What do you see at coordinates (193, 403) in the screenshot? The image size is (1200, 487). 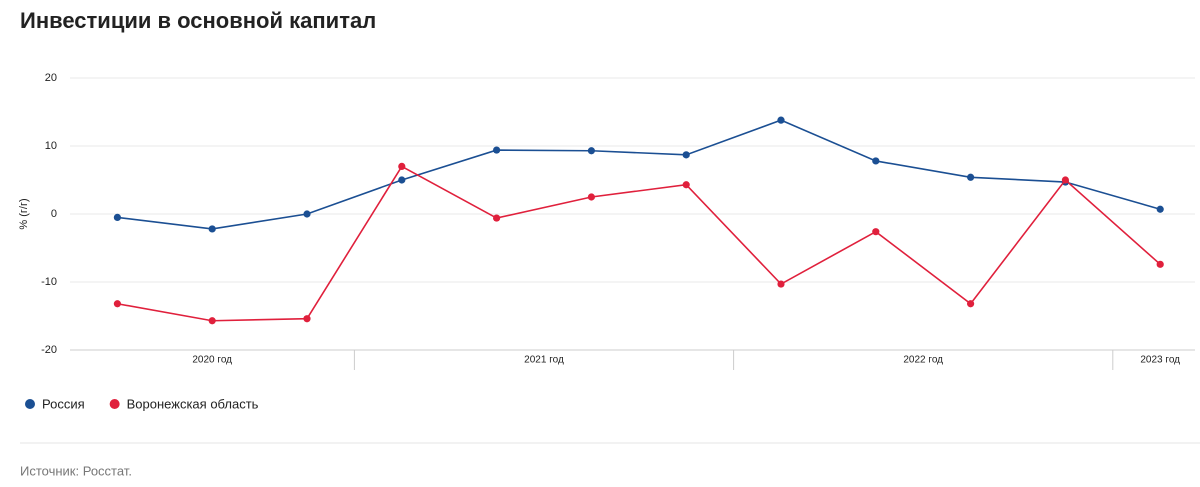 I see `legend-label: Воронежская область` at bounding box center [193, 403].